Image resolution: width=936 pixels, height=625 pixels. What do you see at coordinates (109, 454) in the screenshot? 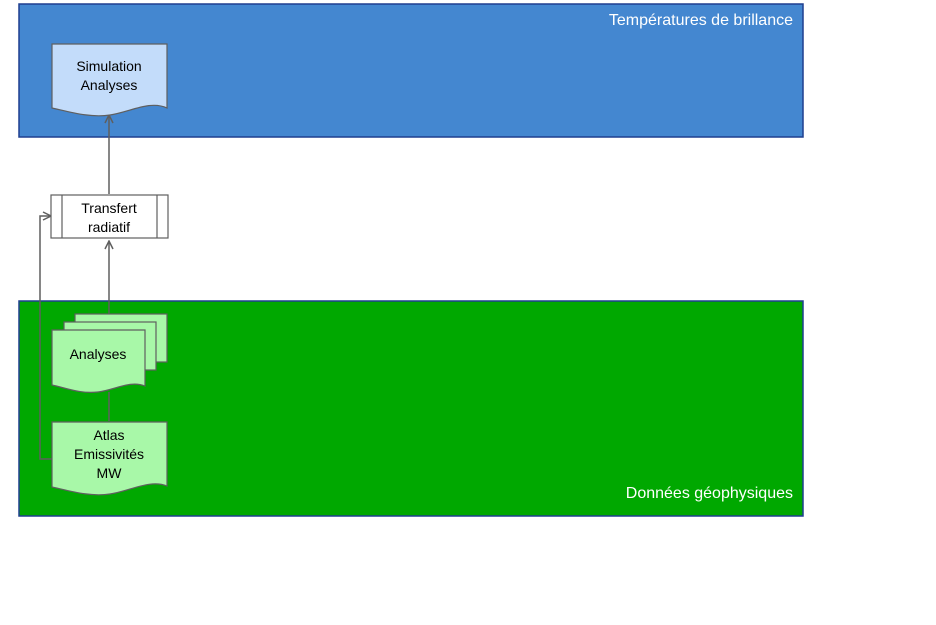
I see `node-atlas-line-2: Emissivités` at bounding box center [109, 454].